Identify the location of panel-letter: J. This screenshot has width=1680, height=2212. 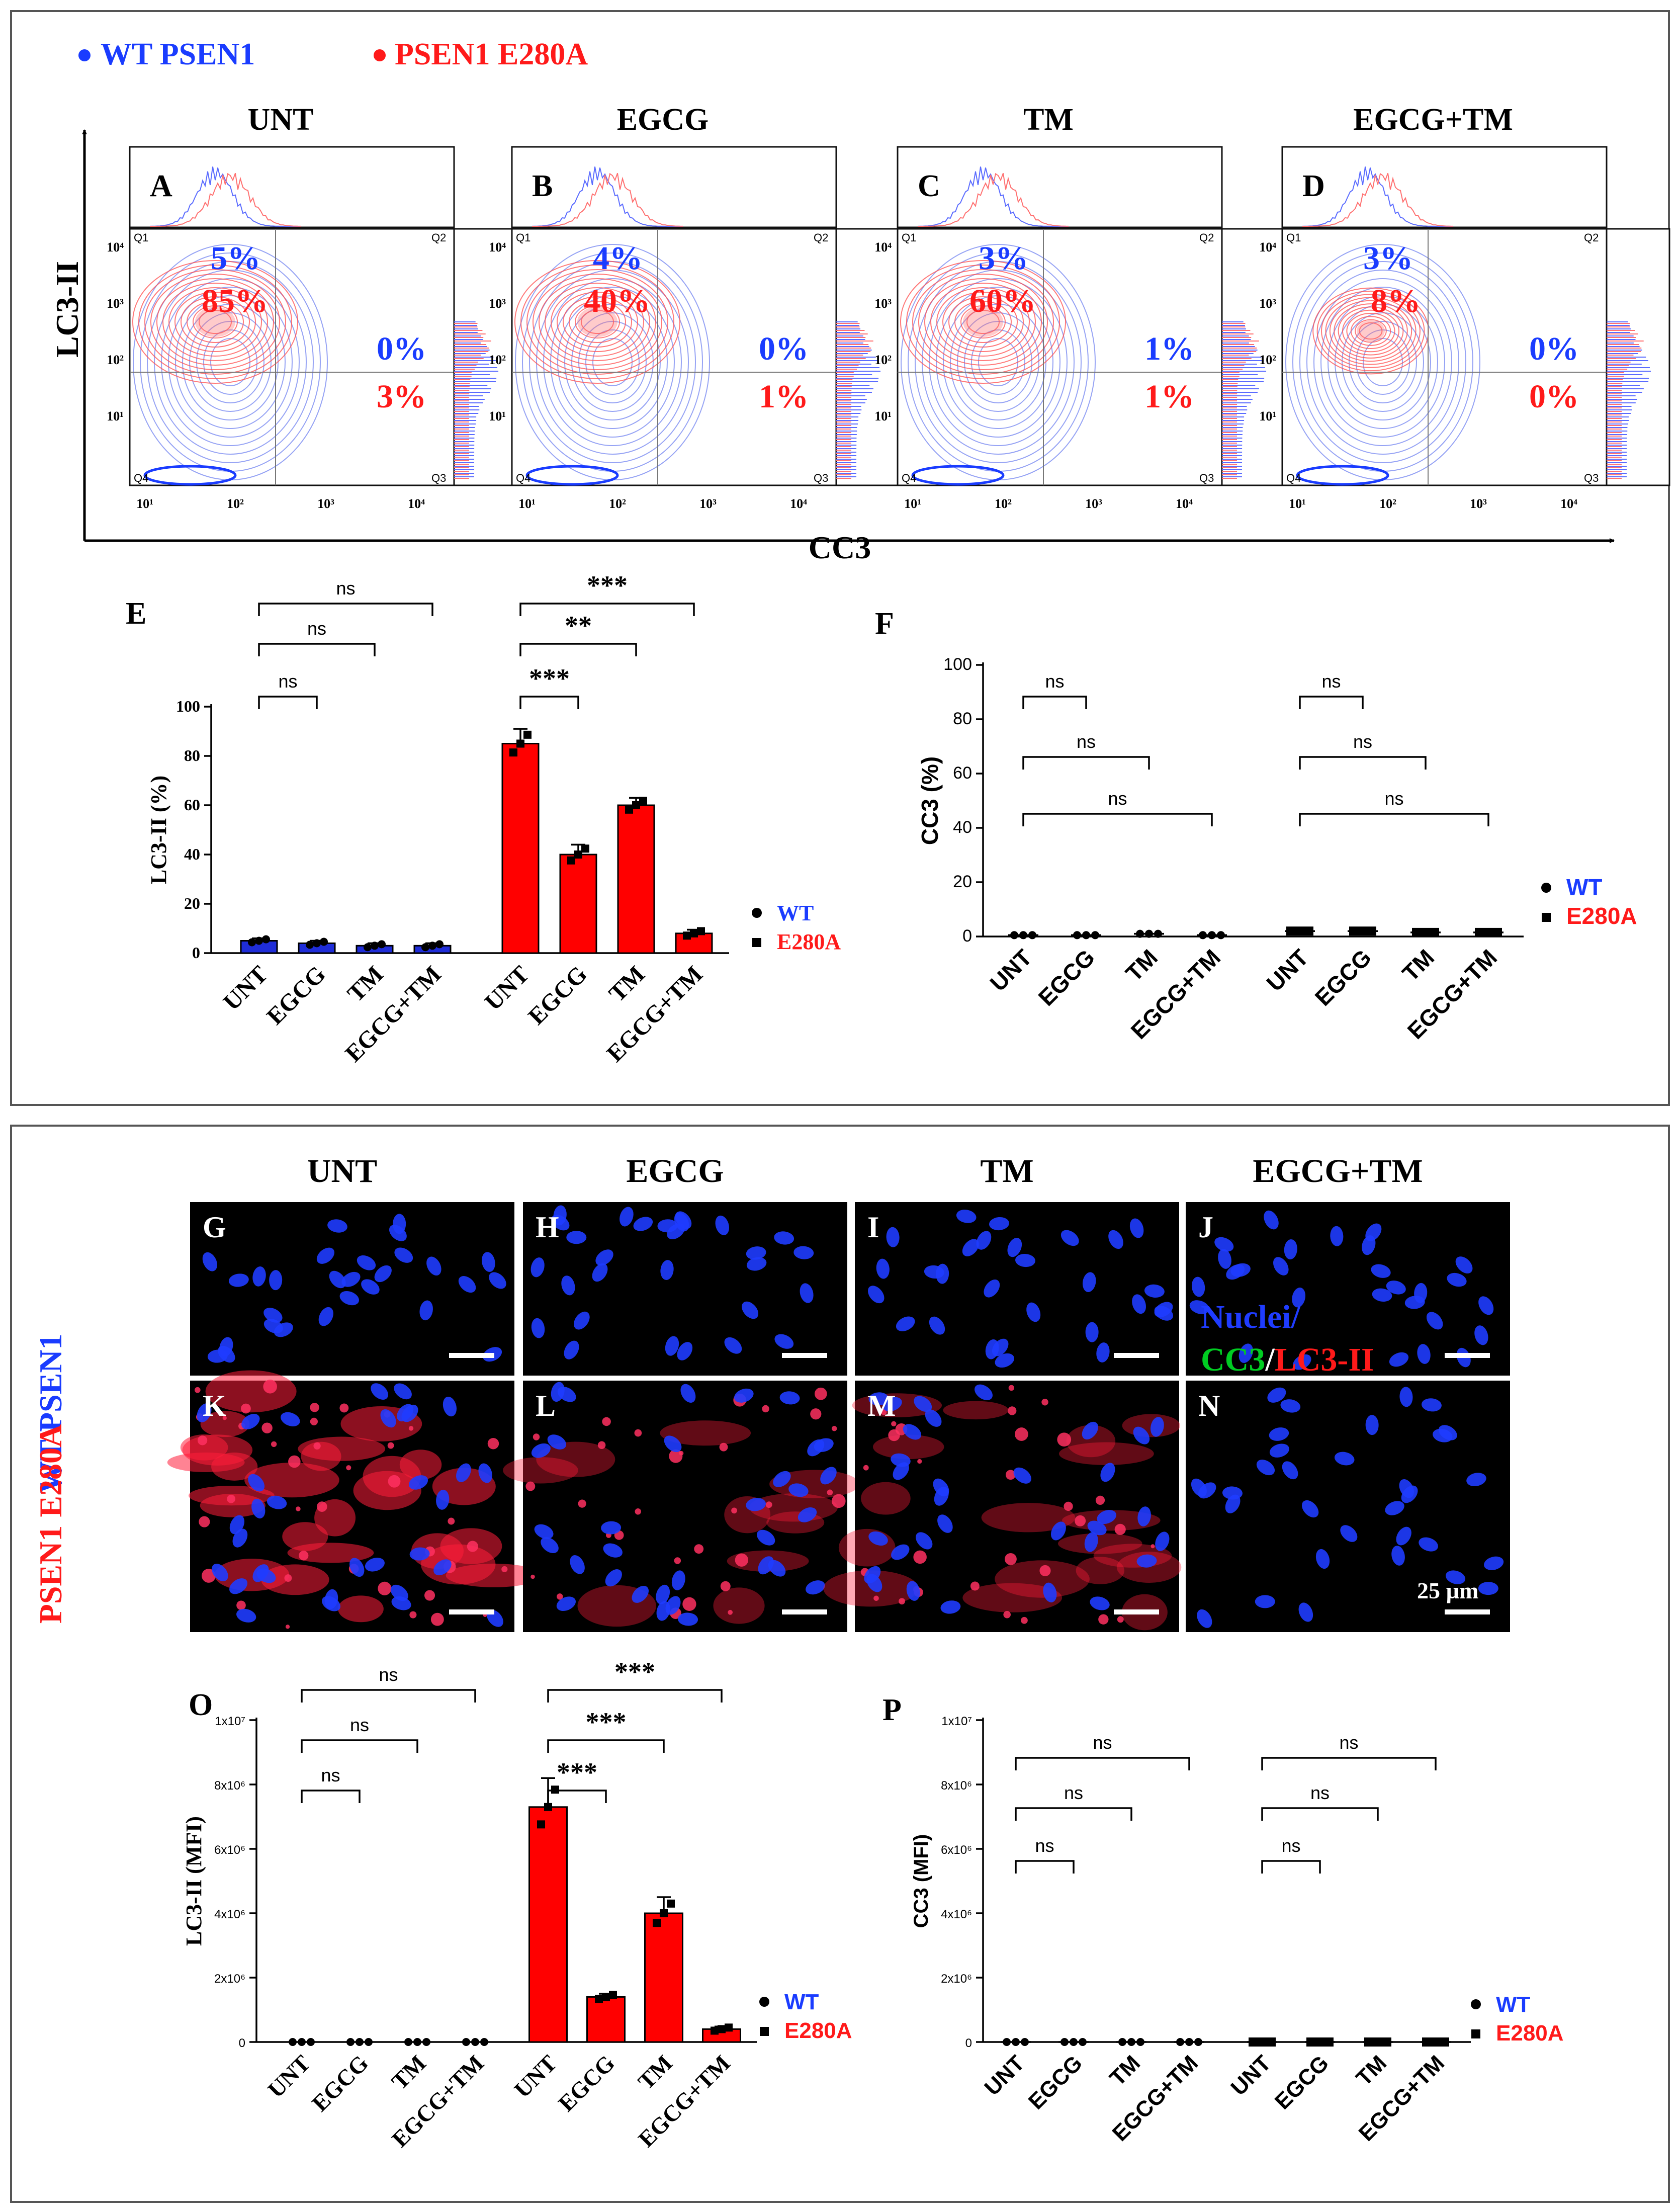
(1205, 1227).